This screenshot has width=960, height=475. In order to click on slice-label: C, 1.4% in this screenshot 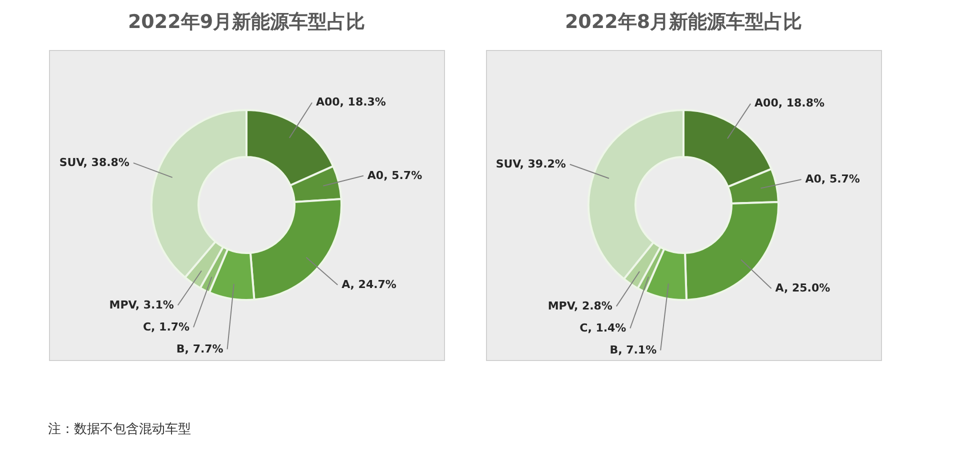, I will do `click(603, 327)`.